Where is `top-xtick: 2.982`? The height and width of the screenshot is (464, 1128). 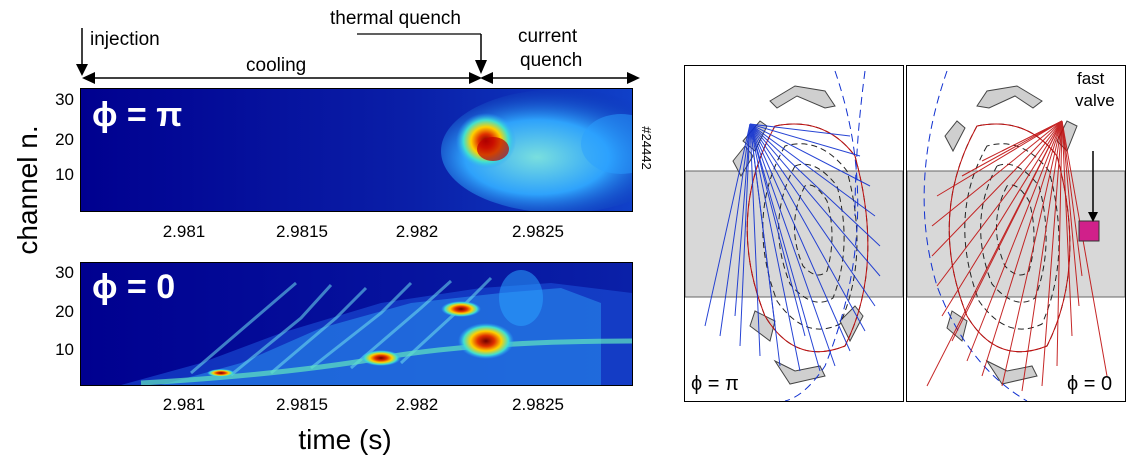 top-xtick: 2.982 is located at coordinates (417, 231).